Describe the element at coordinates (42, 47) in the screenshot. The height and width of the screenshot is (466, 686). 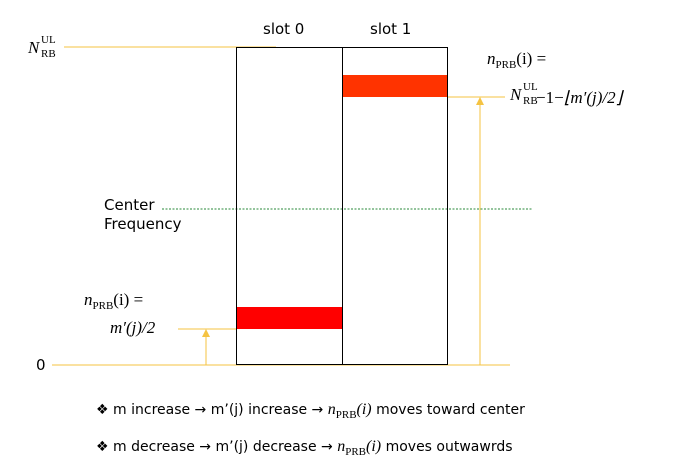
I see `nrb-label: N UL RB` at that location.